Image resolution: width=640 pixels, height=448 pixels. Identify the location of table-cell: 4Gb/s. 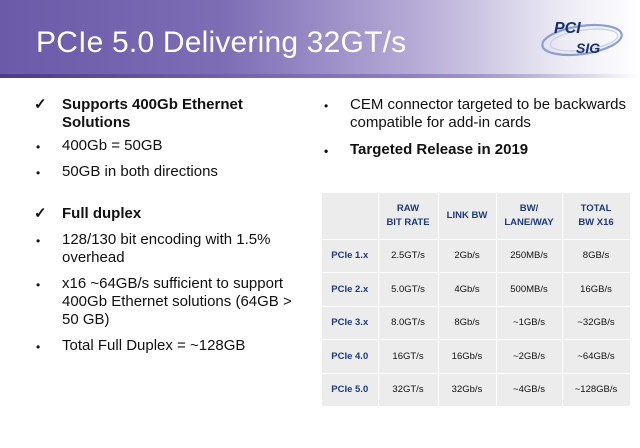
(467, 289).